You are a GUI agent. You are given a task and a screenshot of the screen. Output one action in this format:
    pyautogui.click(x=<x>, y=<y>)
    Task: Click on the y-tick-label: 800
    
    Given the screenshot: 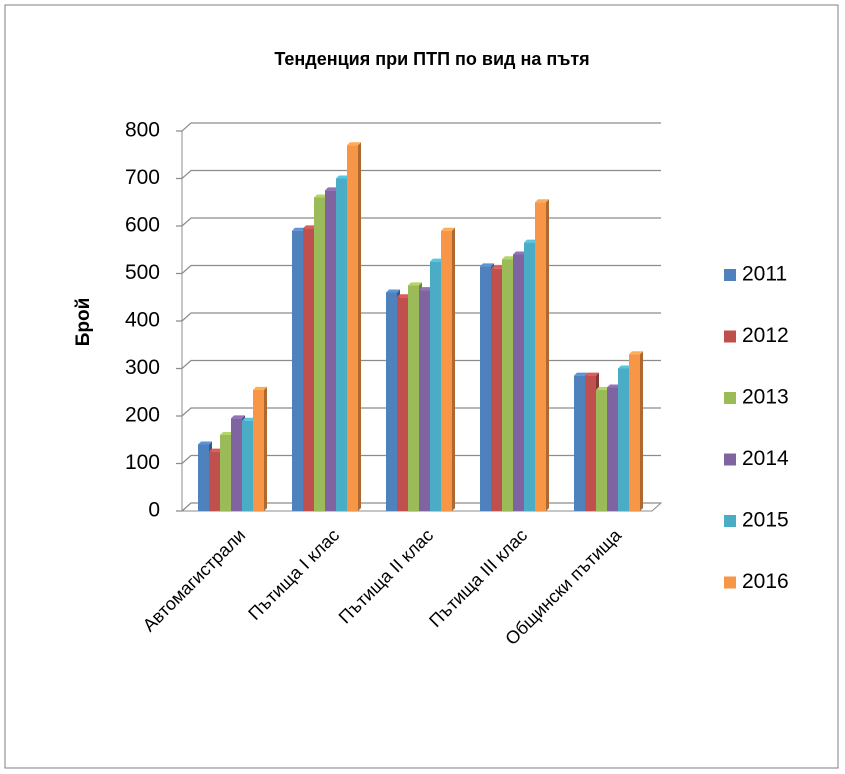 What is the action you would take?
    pyautogui.click(x=142, y=130)
    